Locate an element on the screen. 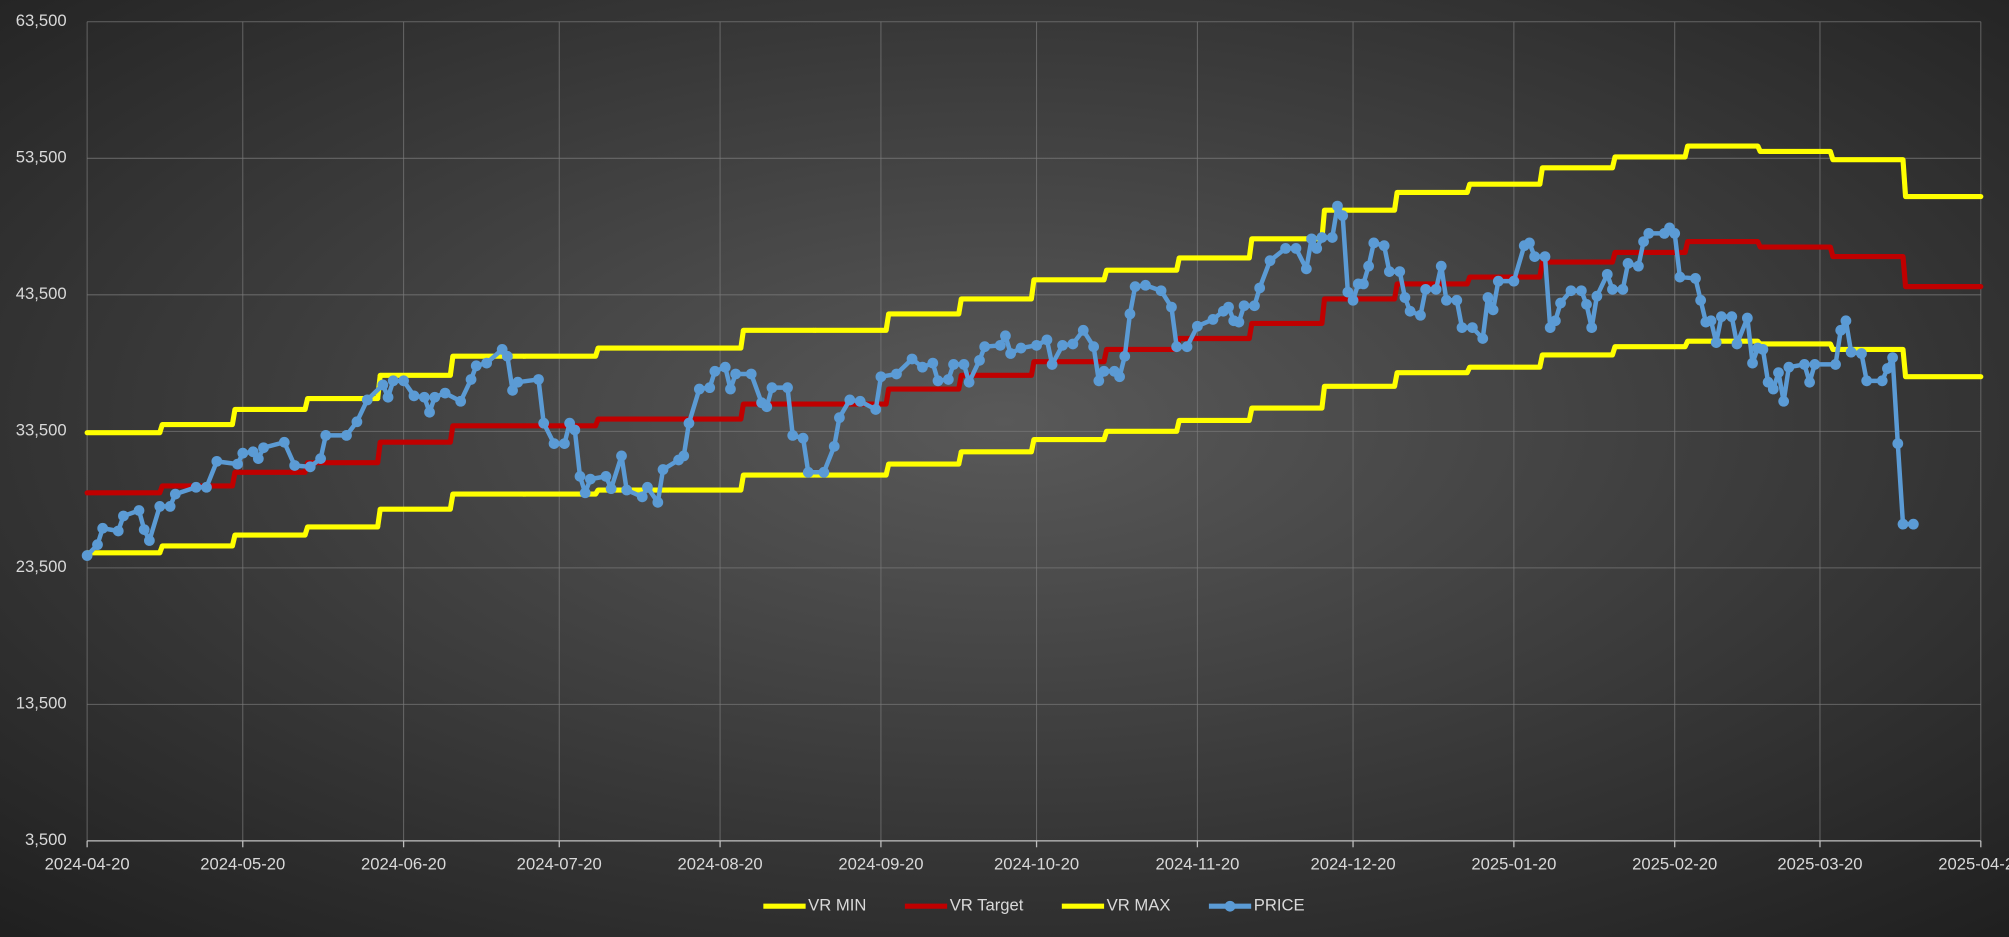 The height and width of the screenshot is (937, 2009). y-tick-label: 43,500 is located at coordinates (41, 293).